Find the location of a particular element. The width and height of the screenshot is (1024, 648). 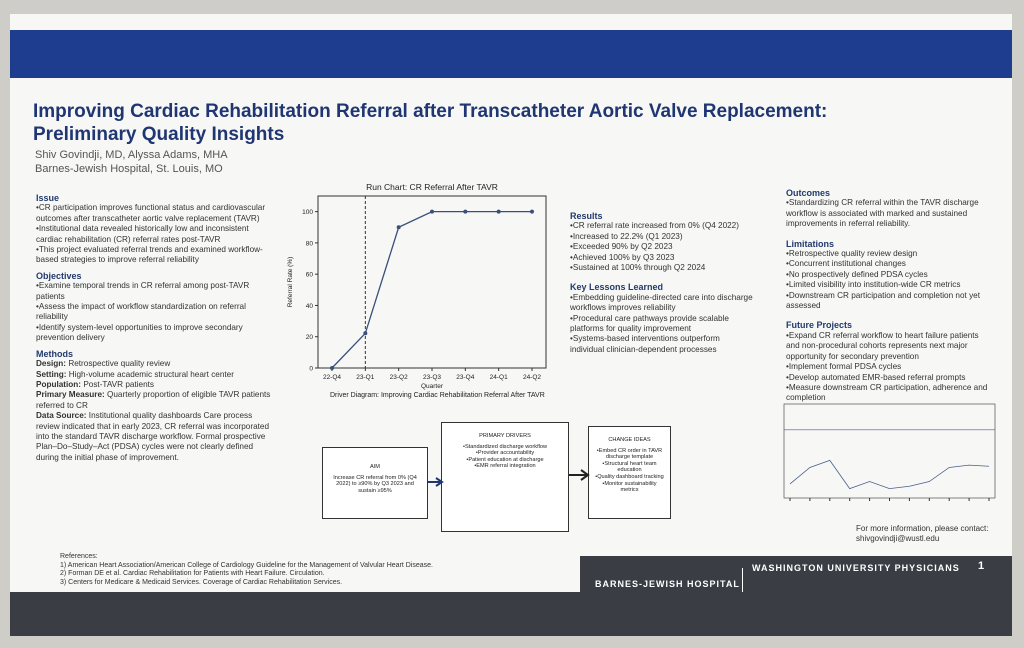

x-tick-label: 22-Q4 is located at coordinates (332, 377).